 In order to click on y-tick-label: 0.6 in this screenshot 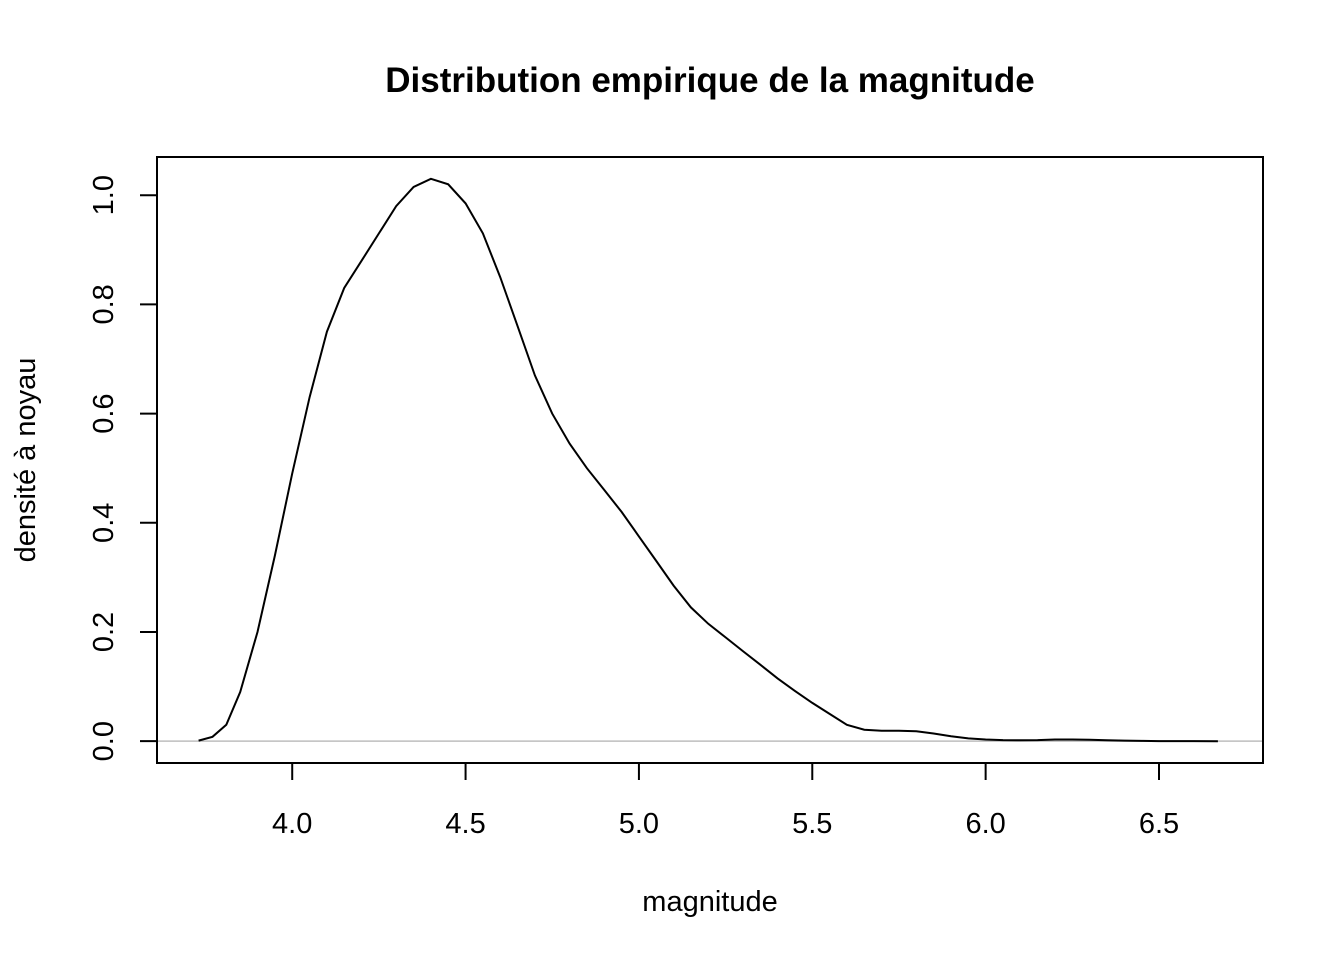, I will do `click(104, 413)`.